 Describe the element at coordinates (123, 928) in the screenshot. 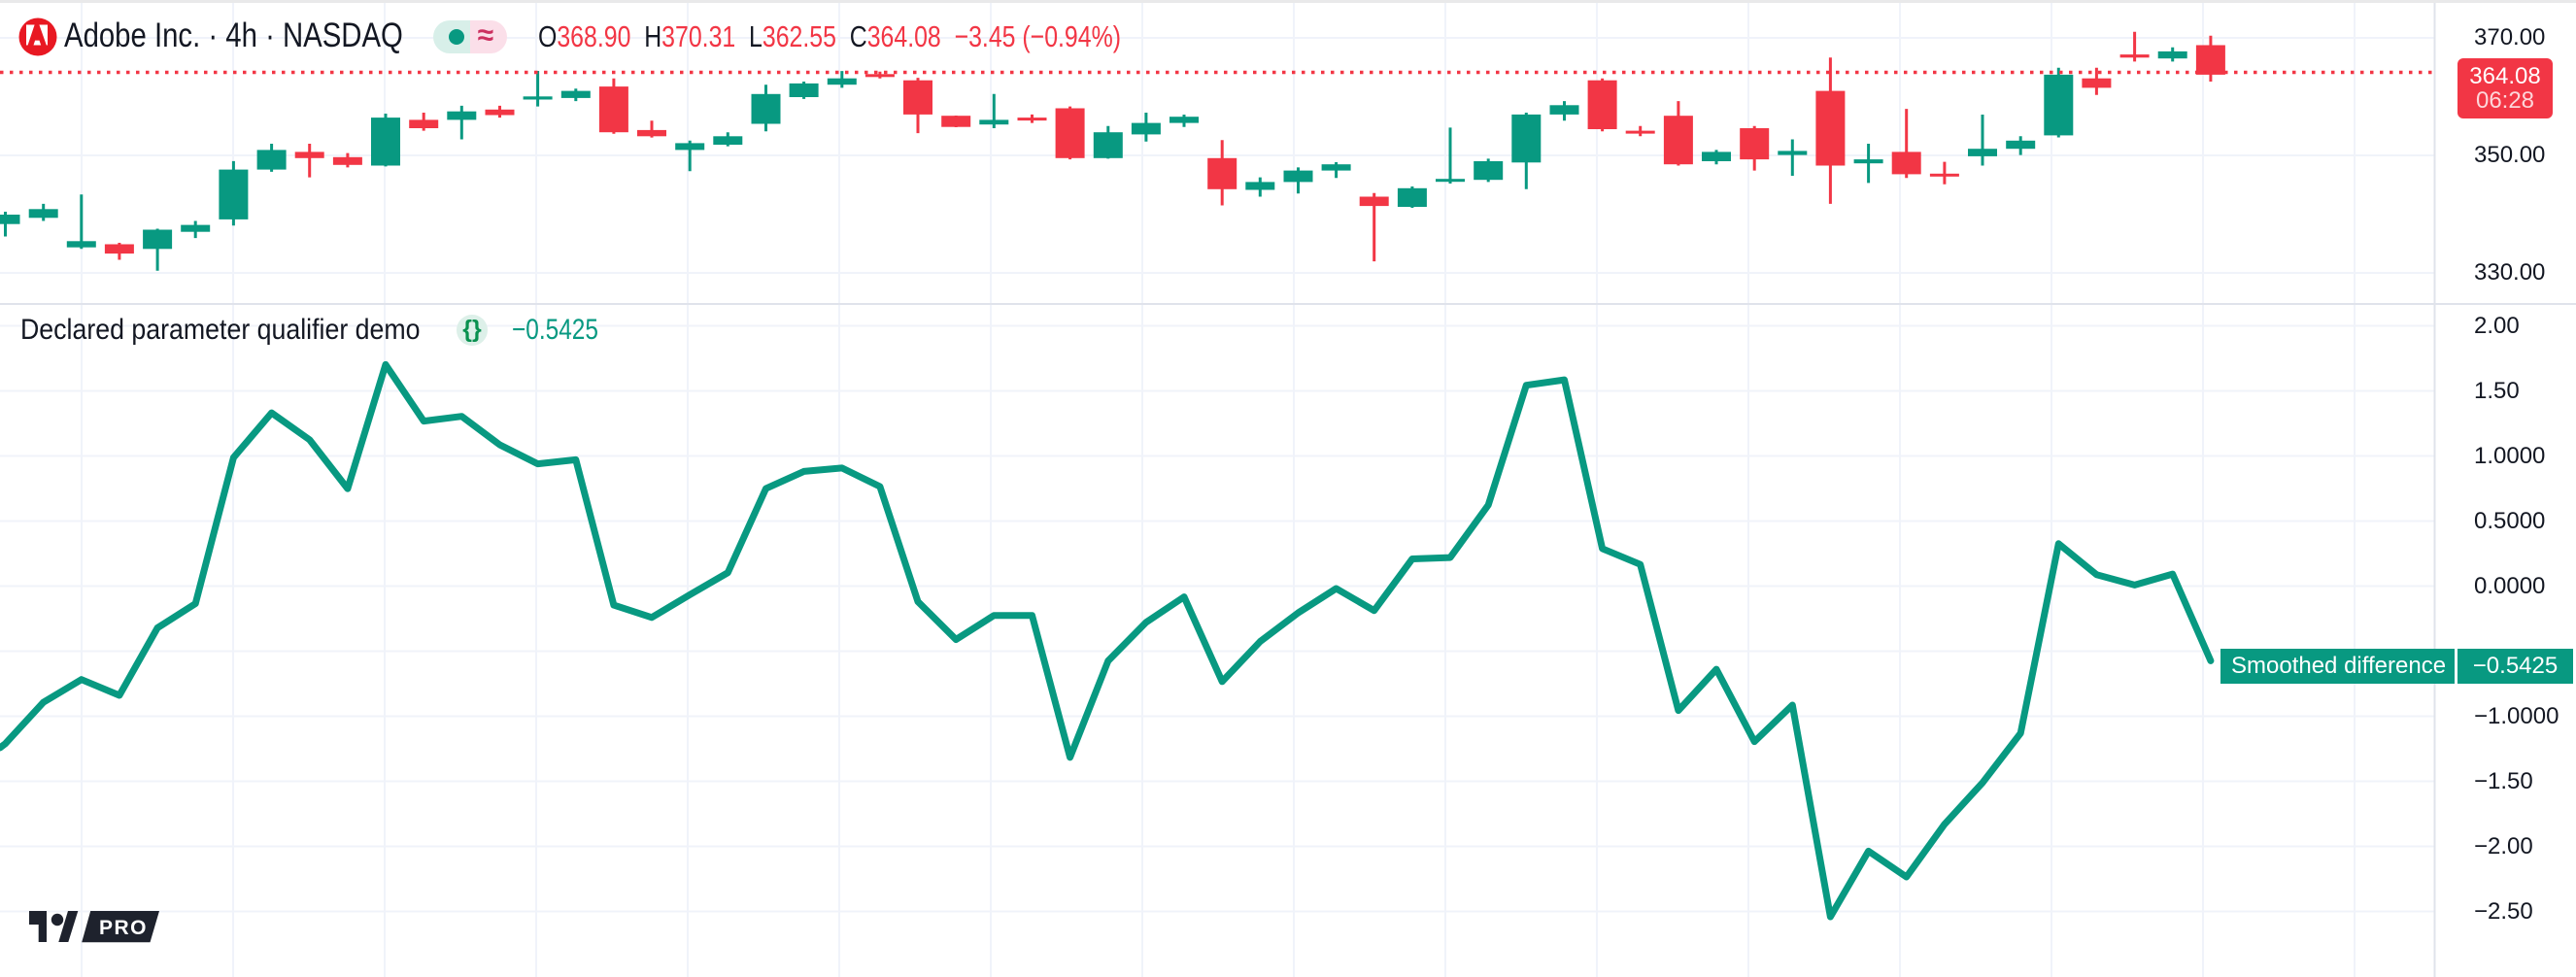

I see `svg-text: PRO` at that location.